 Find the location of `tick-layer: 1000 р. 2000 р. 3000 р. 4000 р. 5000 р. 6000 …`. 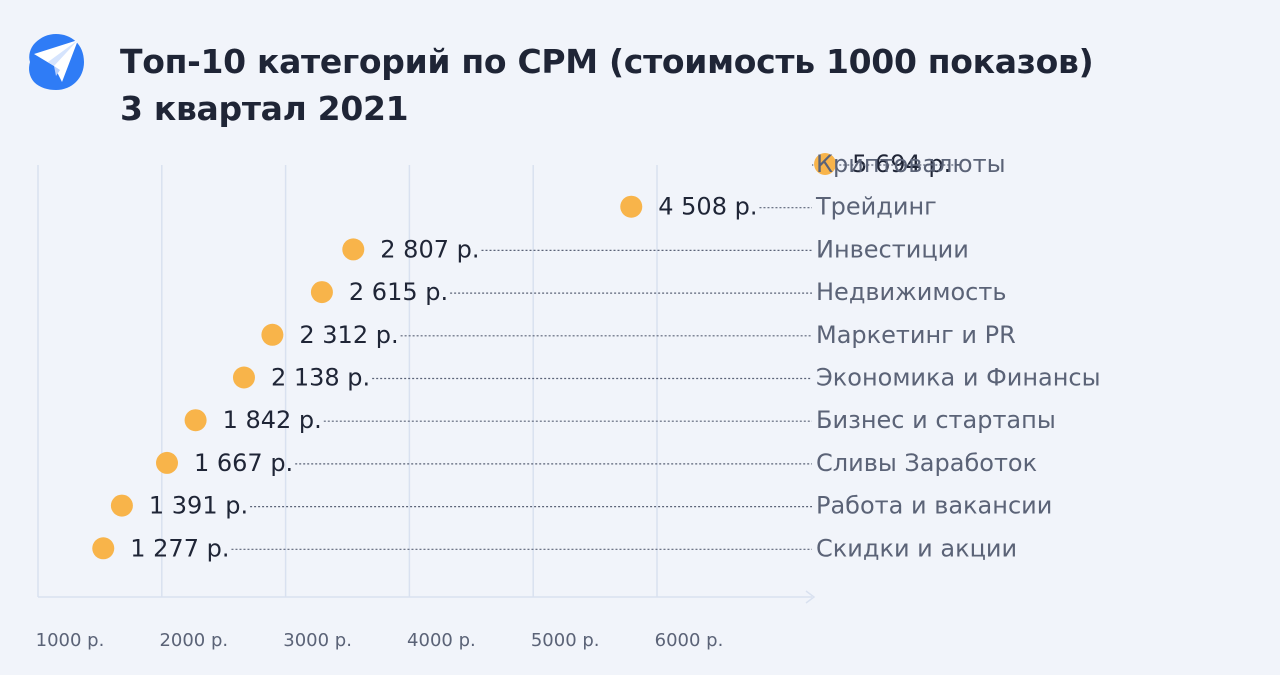

tick-layer: 1000 р. 2000 р. 3000 р. 4000 р. 5000 р. 6000 … is located at coordinates (380, 640).